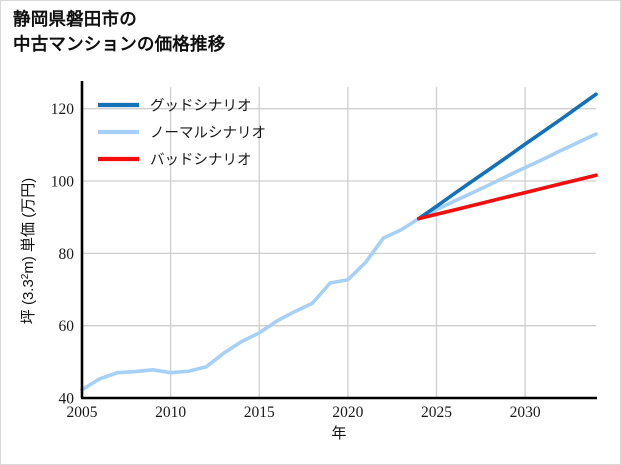 The width and height of the screenshot is (621, 465). I want to click on legend-label: バッドシナリオ, so click(201, 161).